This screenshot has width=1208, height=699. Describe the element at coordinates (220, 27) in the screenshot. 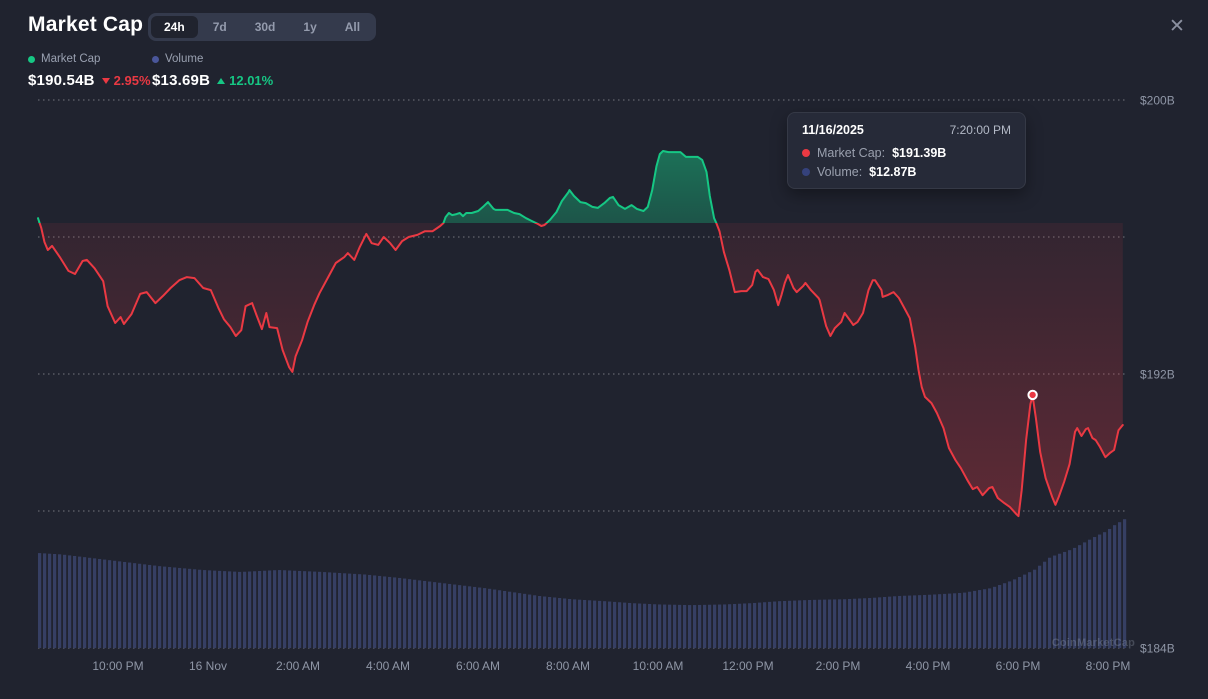

I see `time-range-7d: 7d` at that location.